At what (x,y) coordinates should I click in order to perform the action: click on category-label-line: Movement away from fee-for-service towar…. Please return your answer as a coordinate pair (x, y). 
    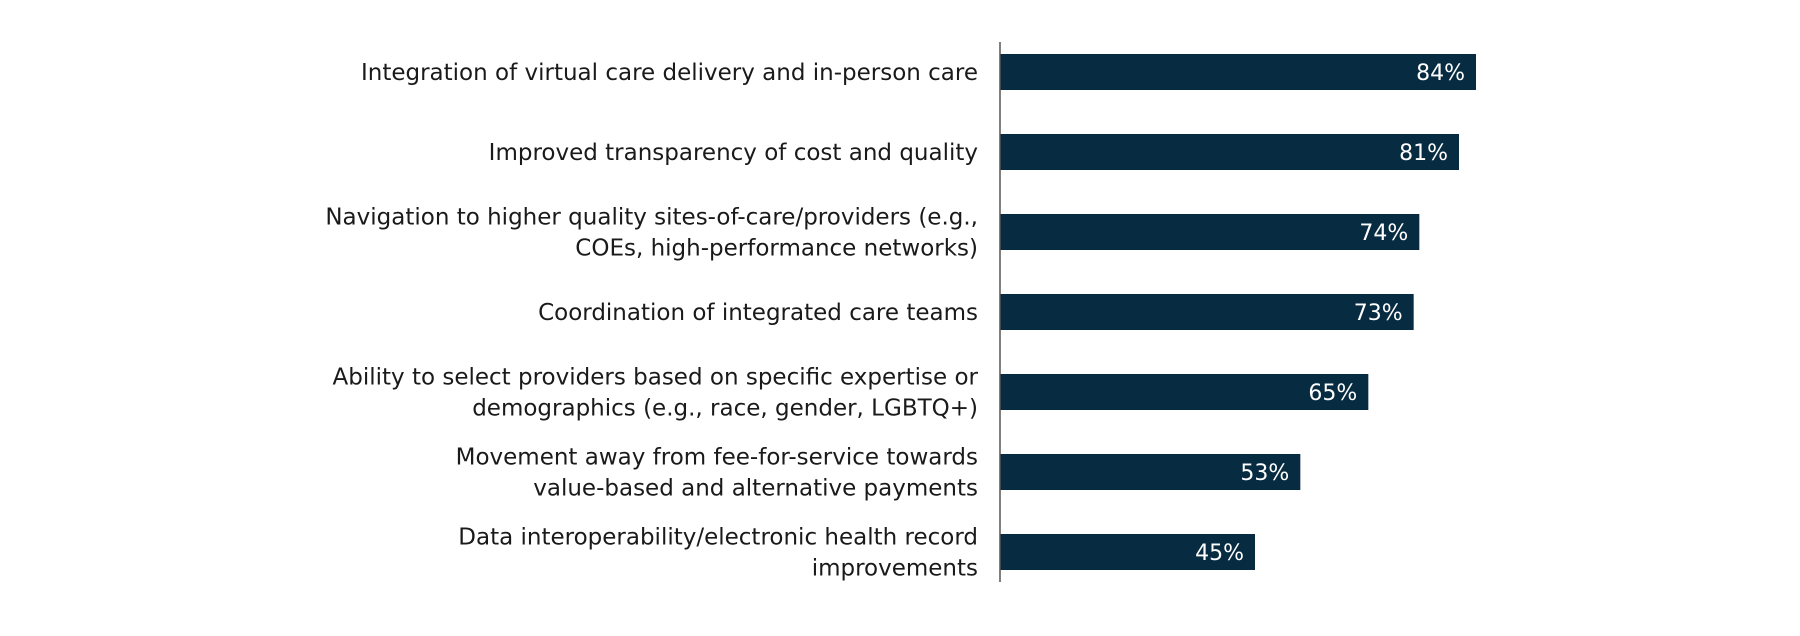
    Looking at the image, I should click on (717, 458).